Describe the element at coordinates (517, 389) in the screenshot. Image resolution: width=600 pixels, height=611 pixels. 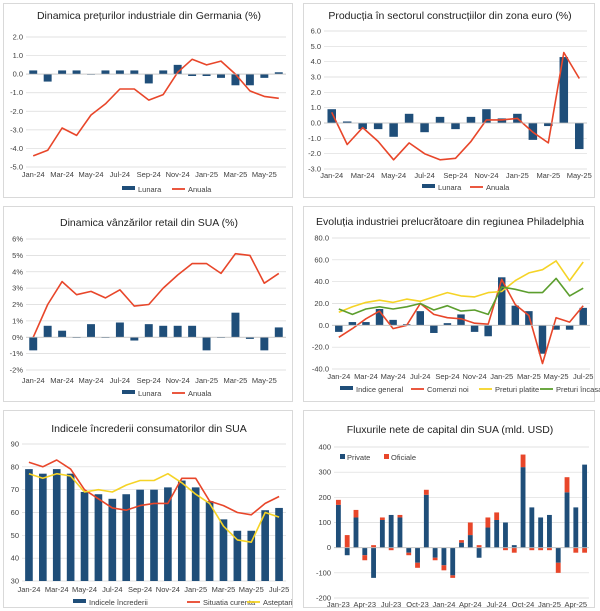
I see `legend-label: Preturi platite` at that location.